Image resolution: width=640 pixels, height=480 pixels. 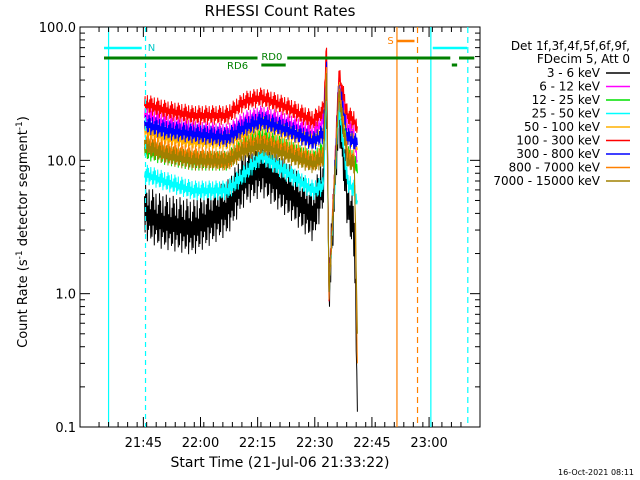 I want to click on legend-label: 300 - 800 keV, so click(x=558, y=154).